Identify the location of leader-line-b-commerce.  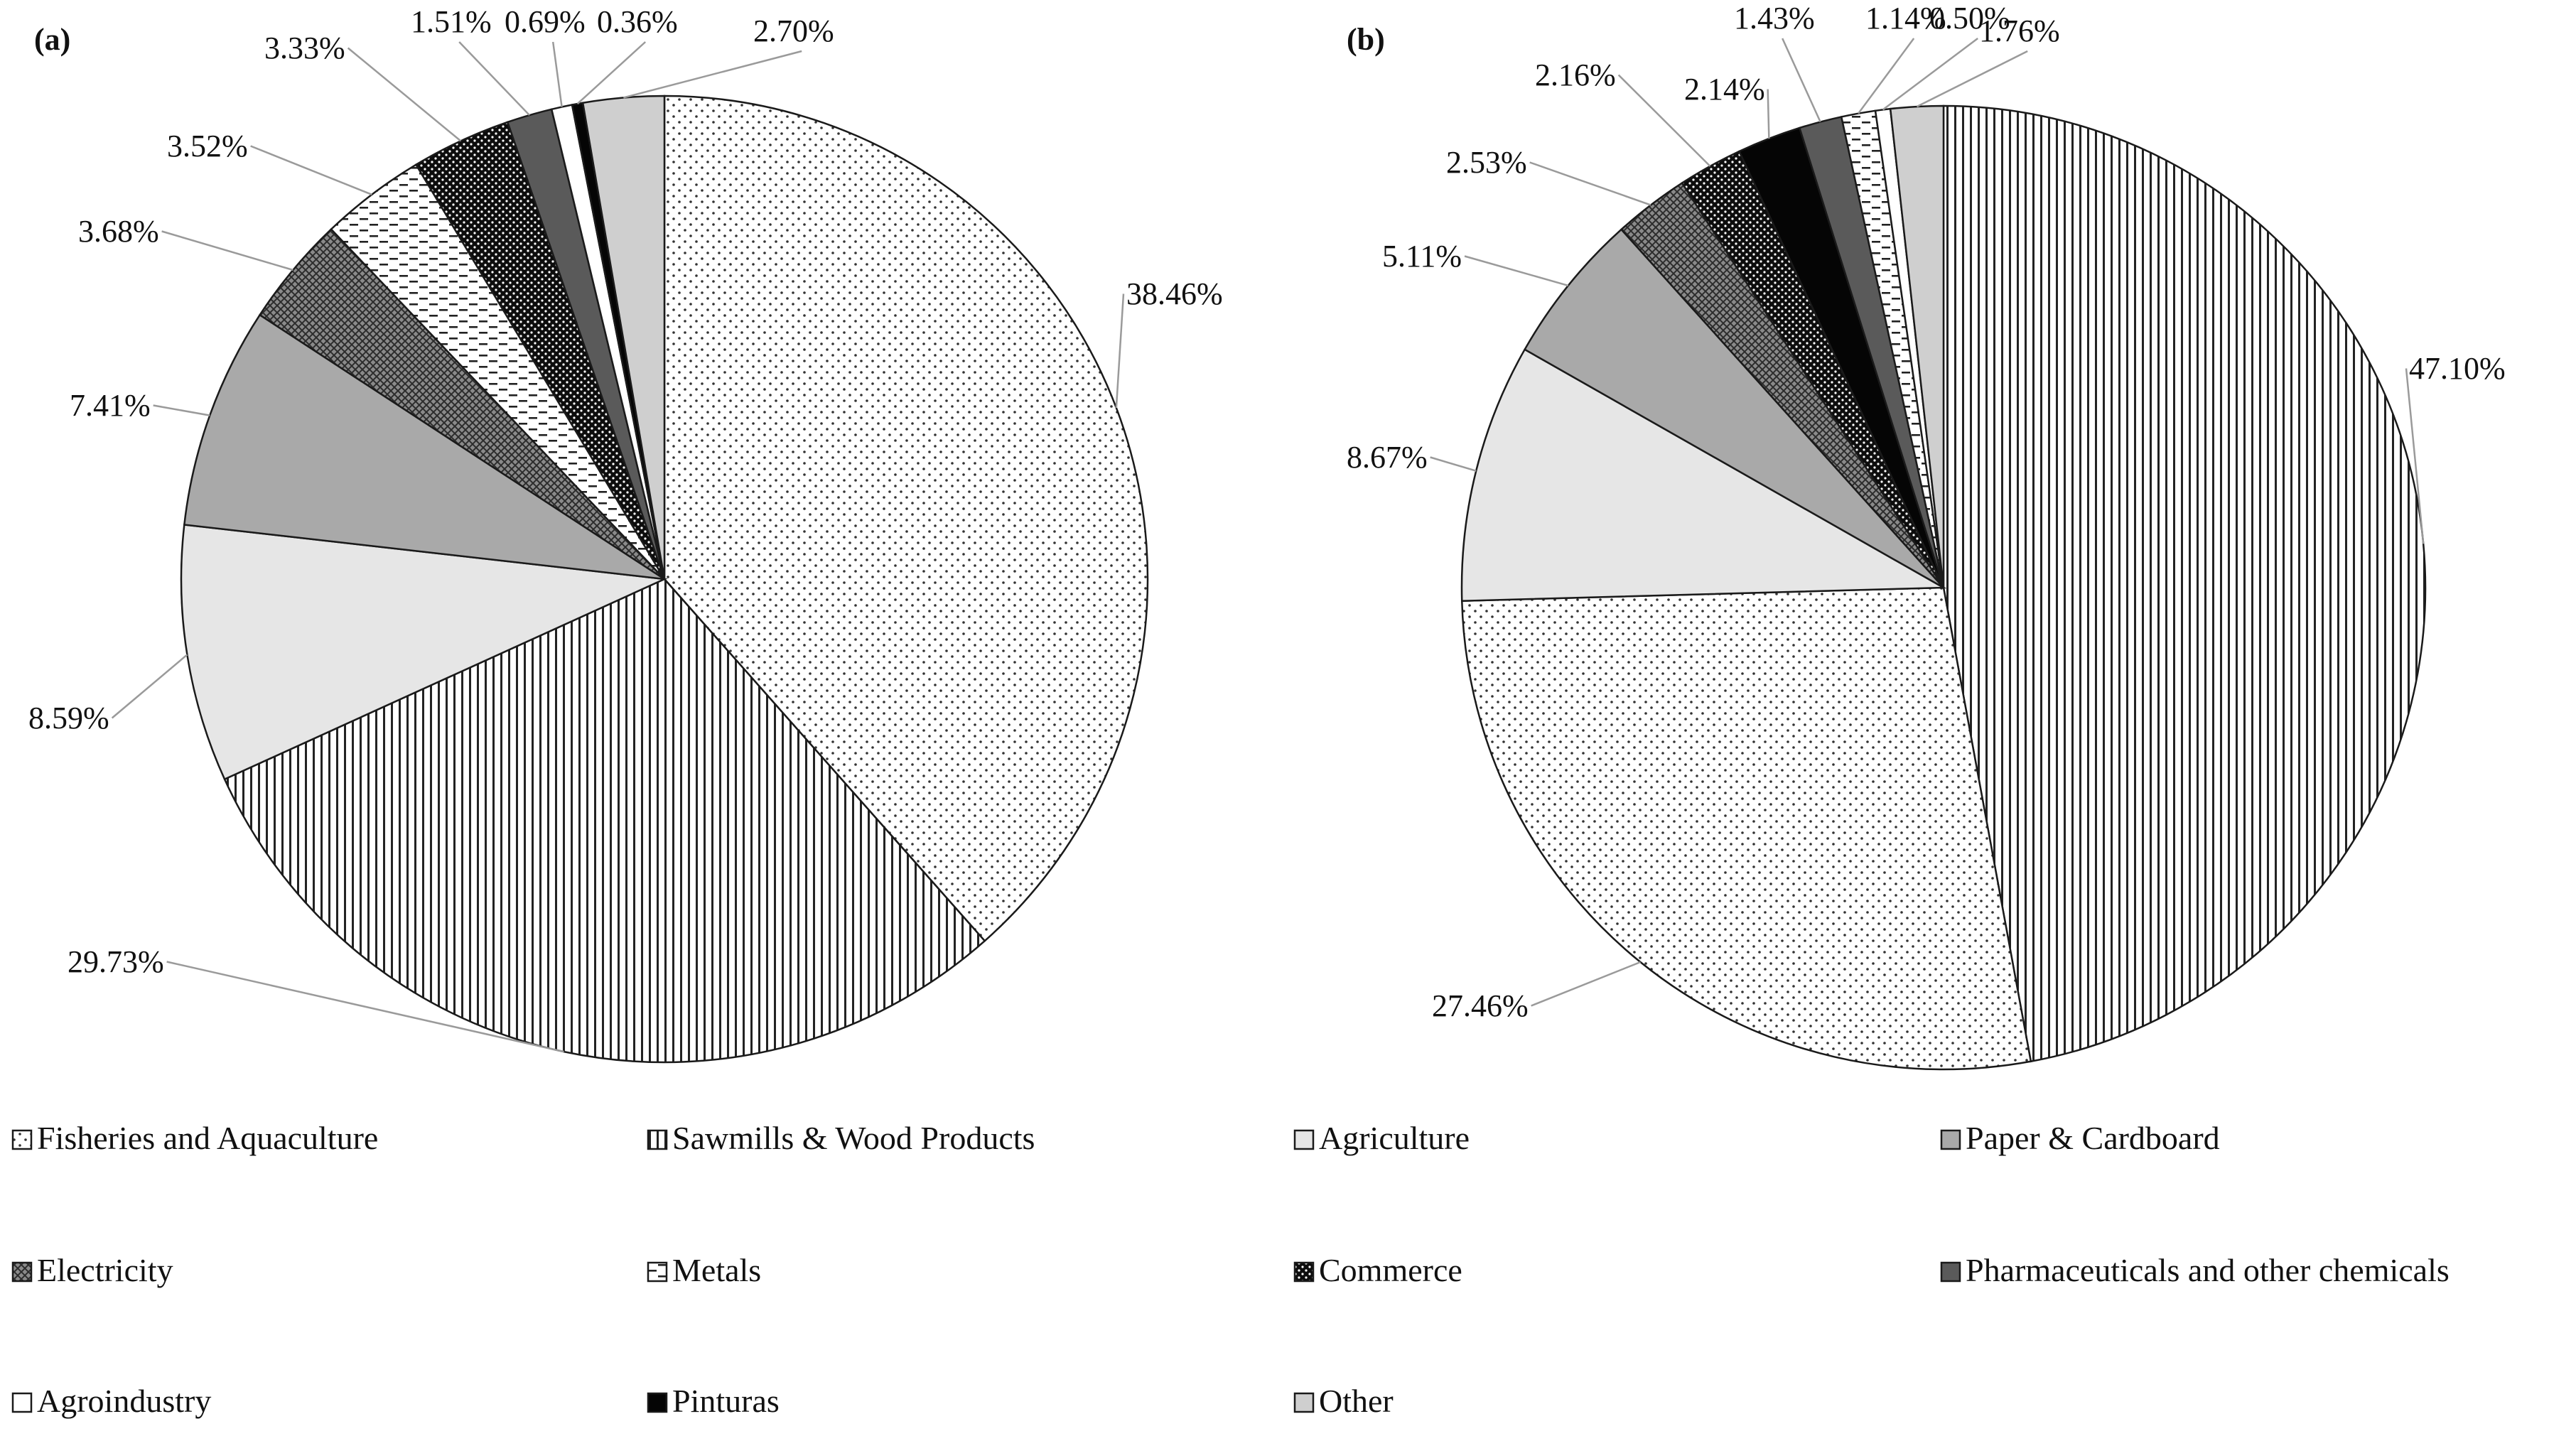
(1664, 120).